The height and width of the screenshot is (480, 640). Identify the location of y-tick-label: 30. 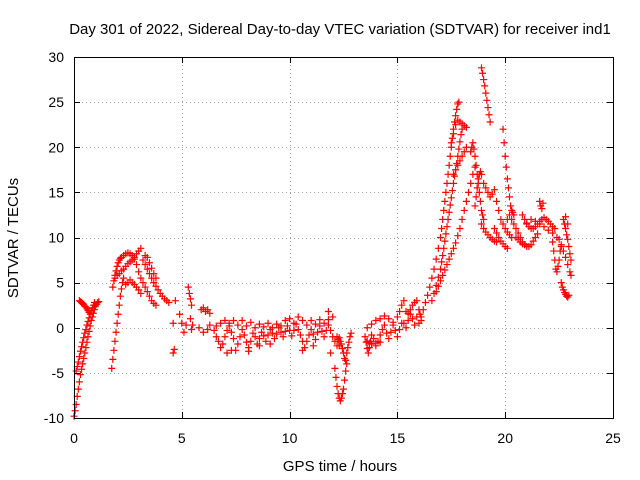
(56, 57).